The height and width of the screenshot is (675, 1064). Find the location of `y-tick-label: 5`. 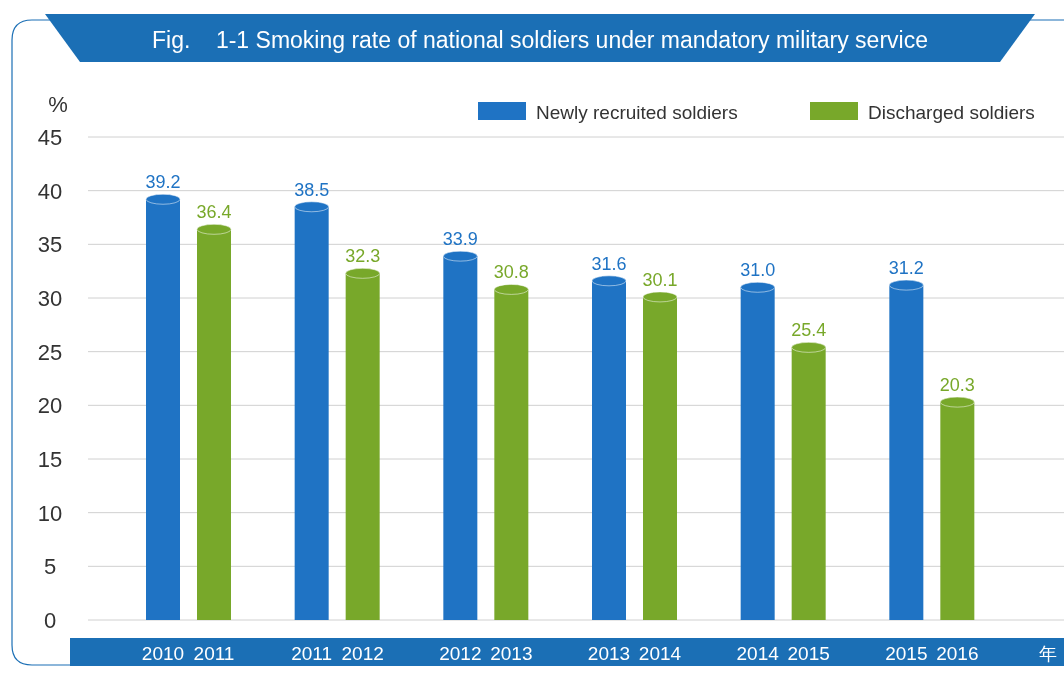

y-tick-label: 5 is located at coordinates (50, 567).